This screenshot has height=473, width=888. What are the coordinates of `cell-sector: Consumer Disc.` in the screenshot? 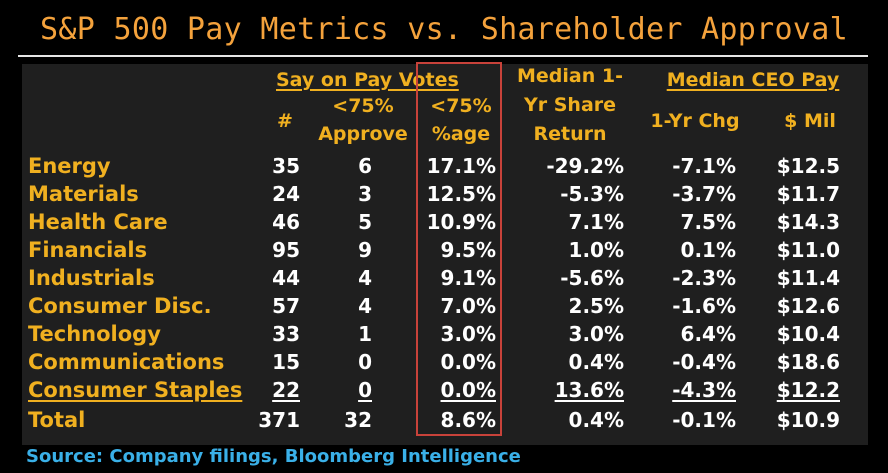 It's located at (120, 306).